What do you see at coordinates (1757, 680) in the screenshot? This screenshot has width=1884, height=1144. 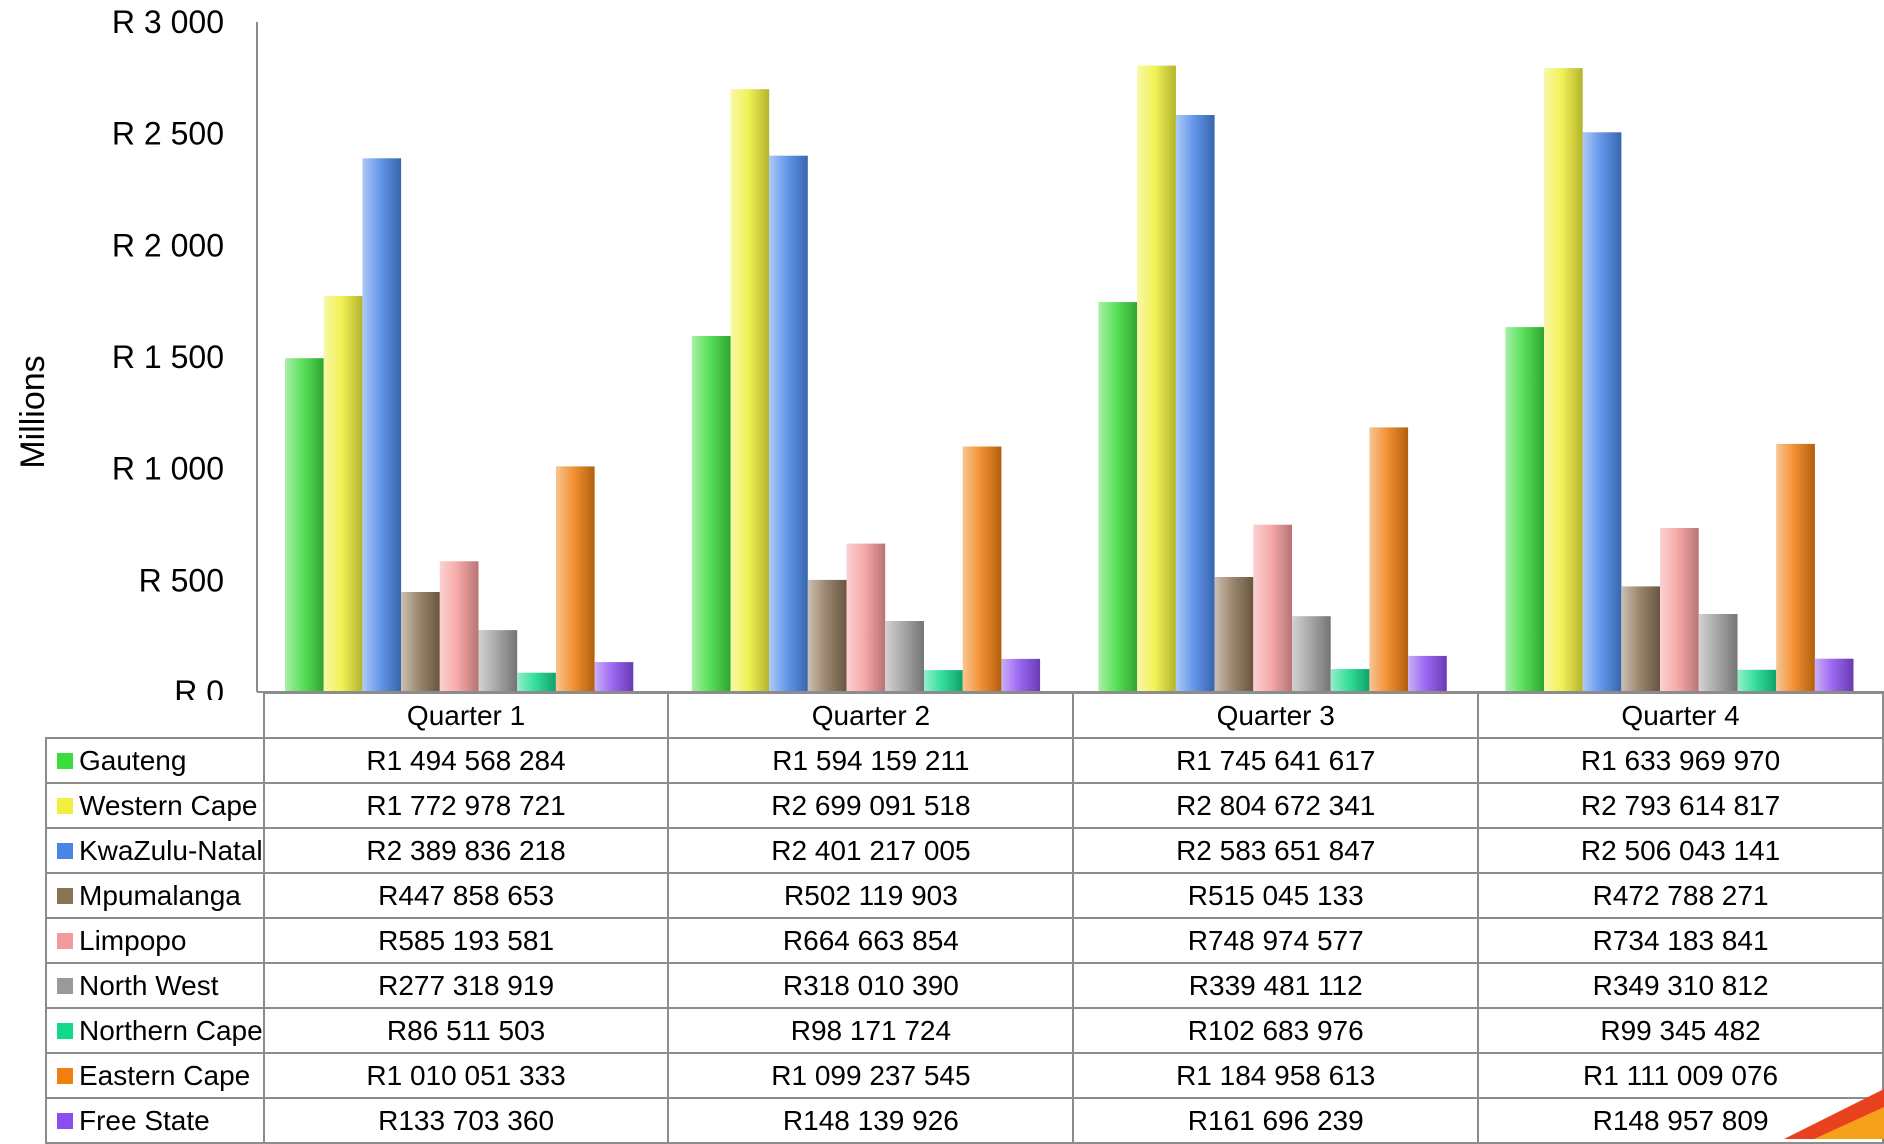 I see `bar-northern-cape-q4` at bounding box center [1757, 680].